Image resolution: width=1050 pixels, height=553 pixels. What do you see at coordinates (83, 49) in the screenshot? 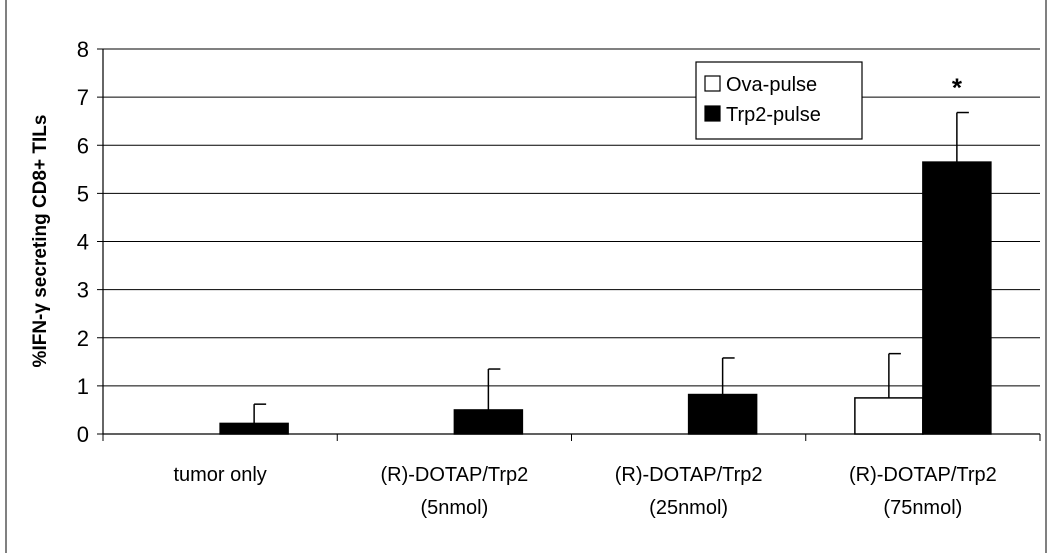
I see `y-tick-label: 8` at bounding box center [83, 49].